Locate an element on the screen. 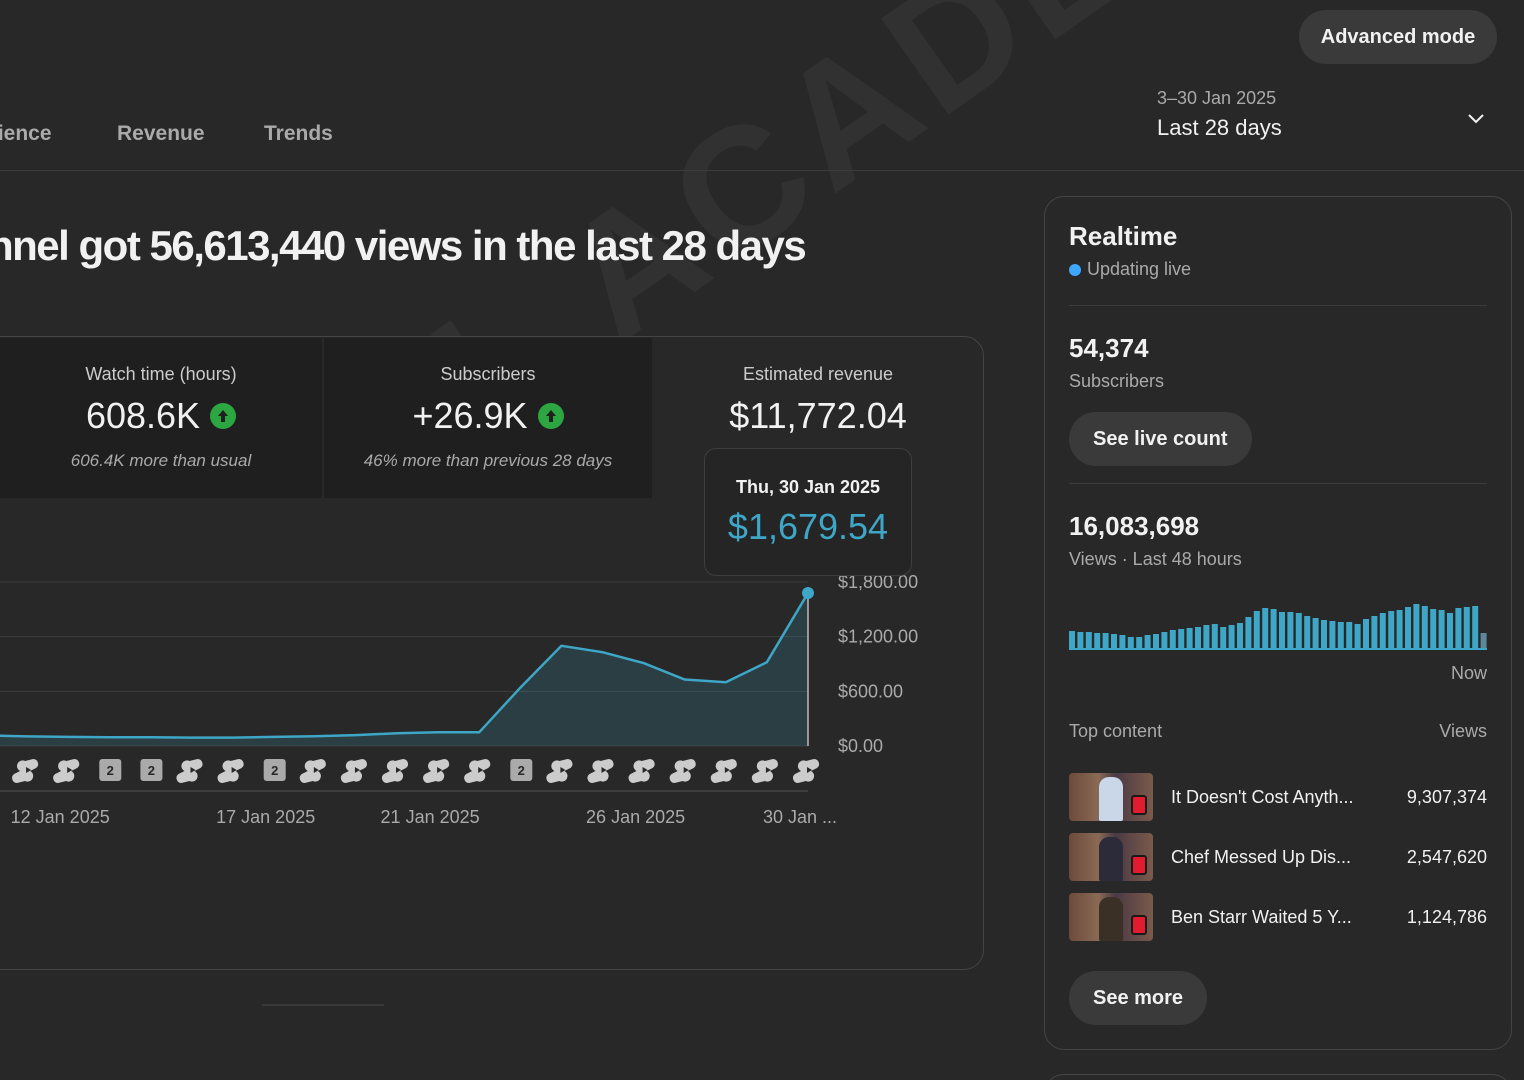 The image size is (1524, 1080). metric-estimated-revenue: Estimated revenue $11,772.04 is located at coordinates (818, 418).